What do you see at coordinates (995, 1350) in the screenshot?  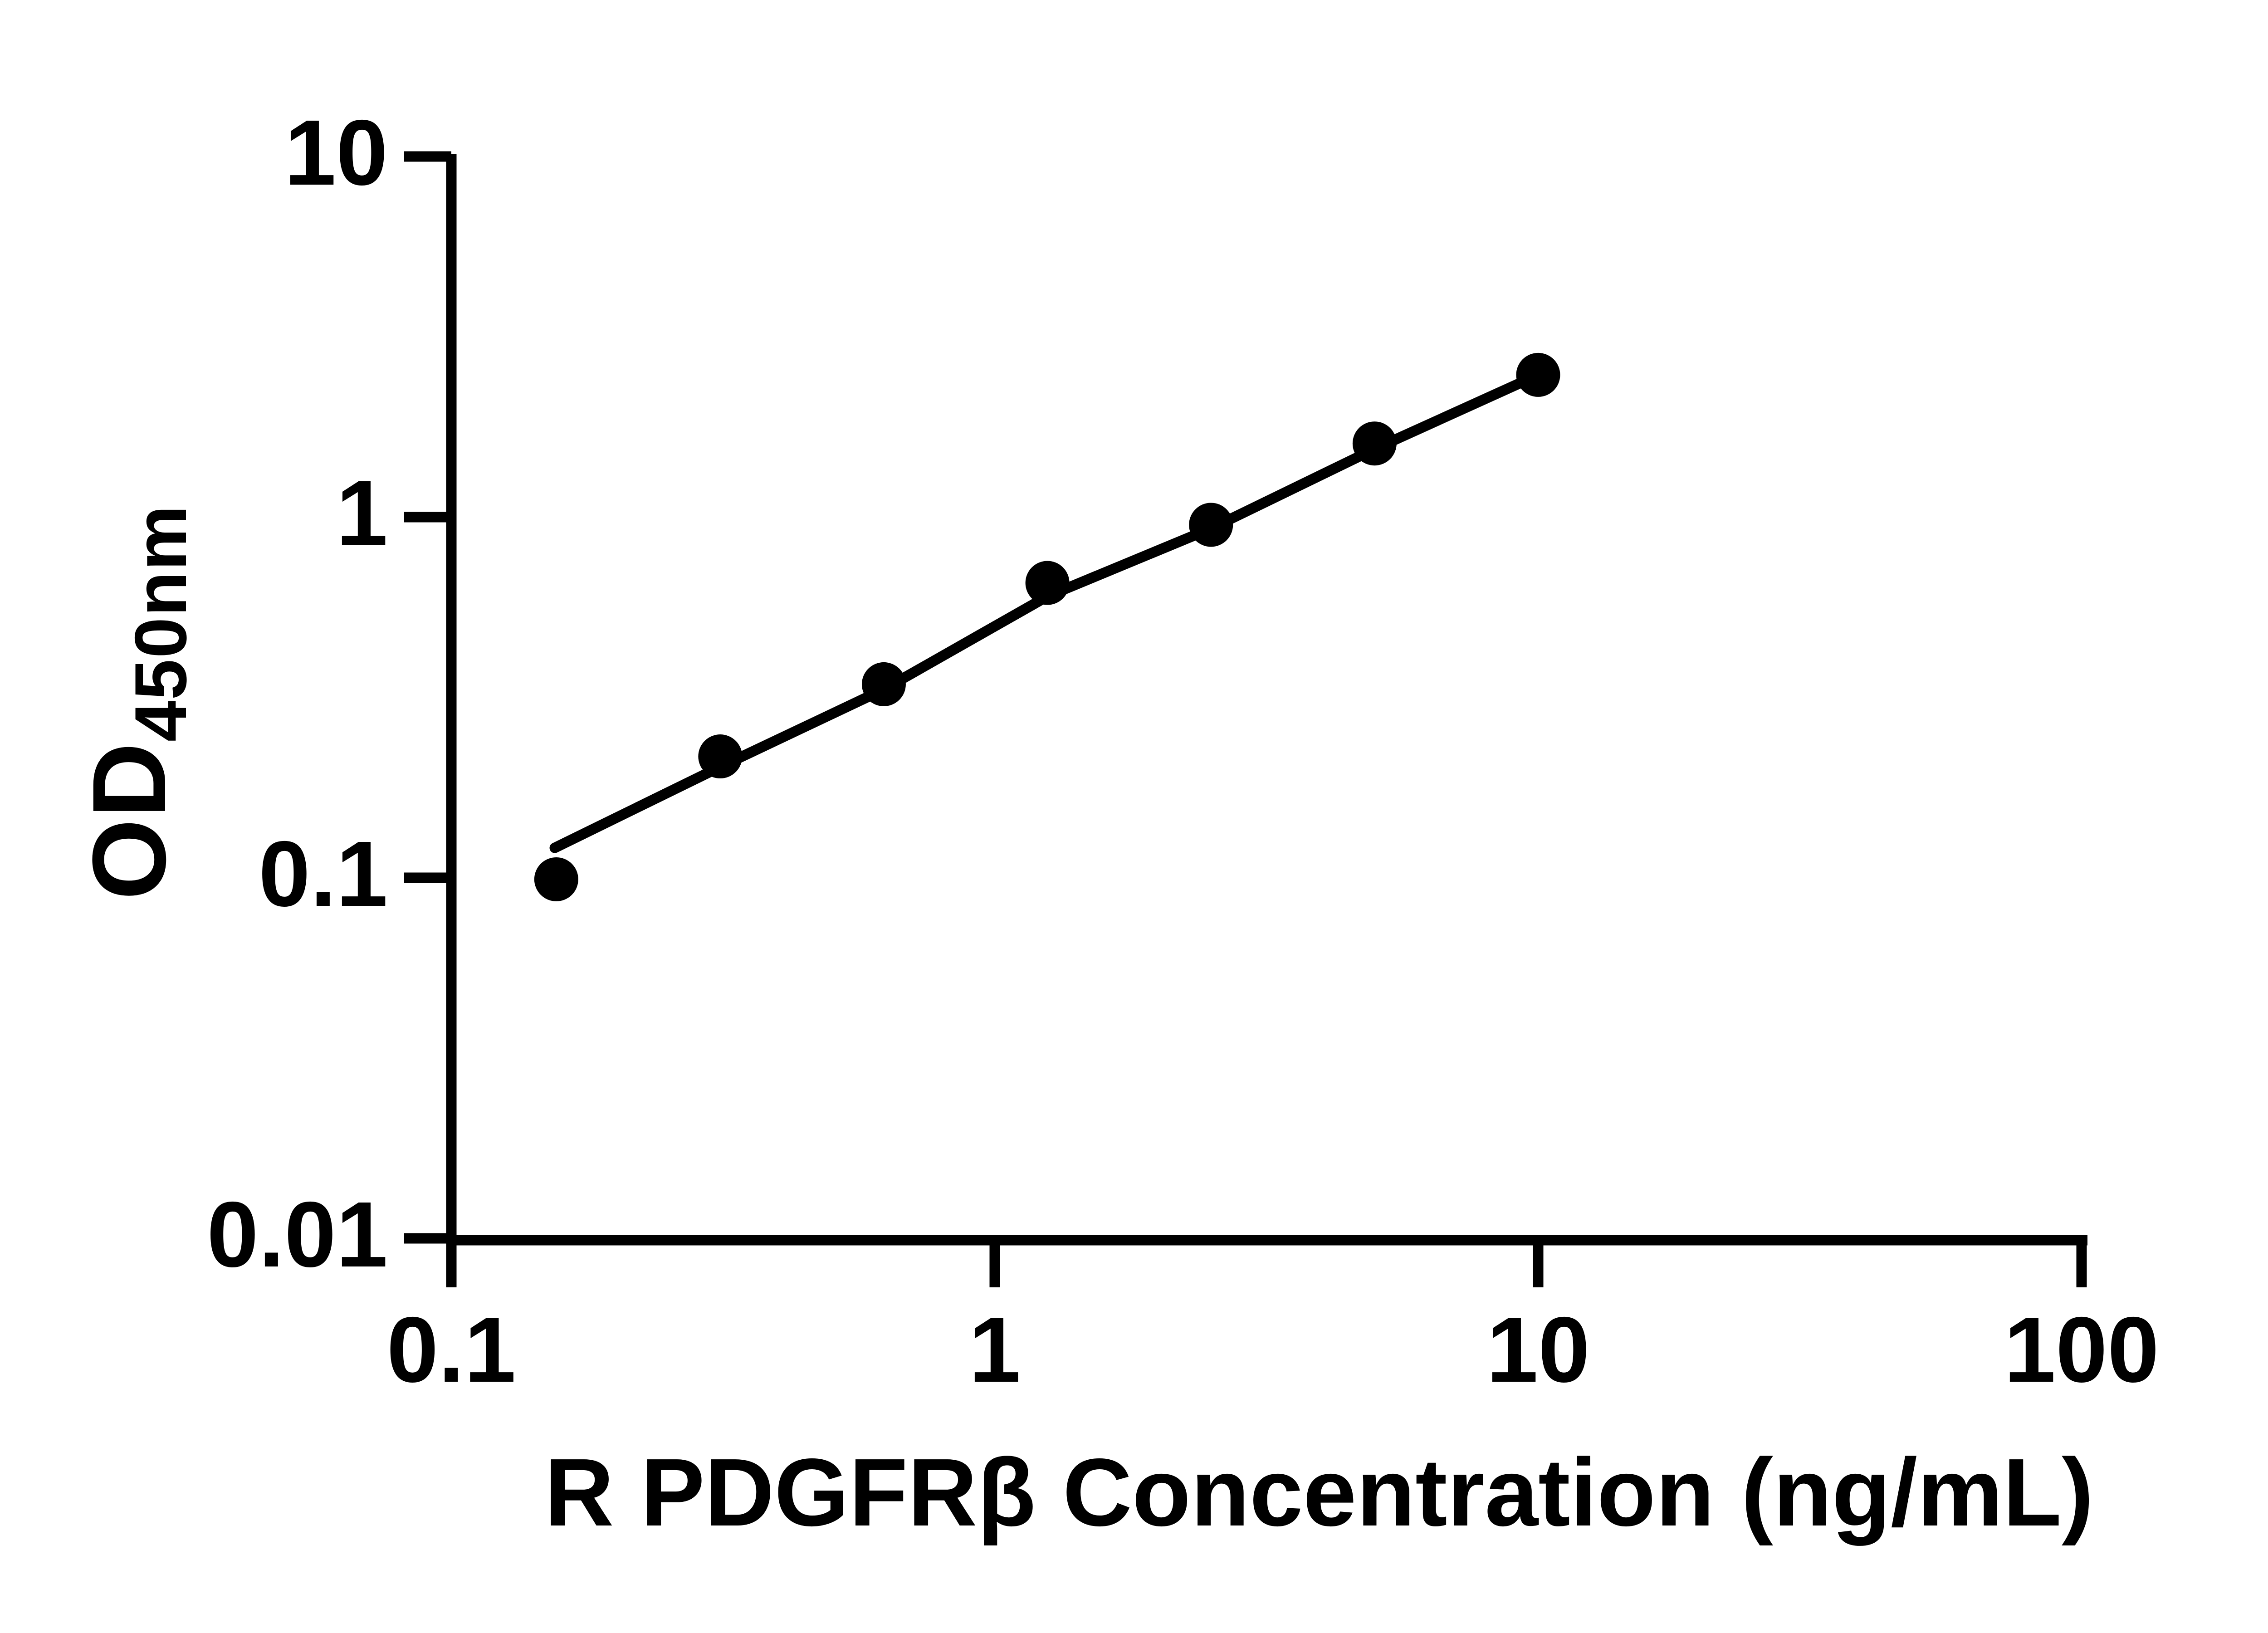 I see `x-tick-label: 1` at bounding box center [995, 1350].